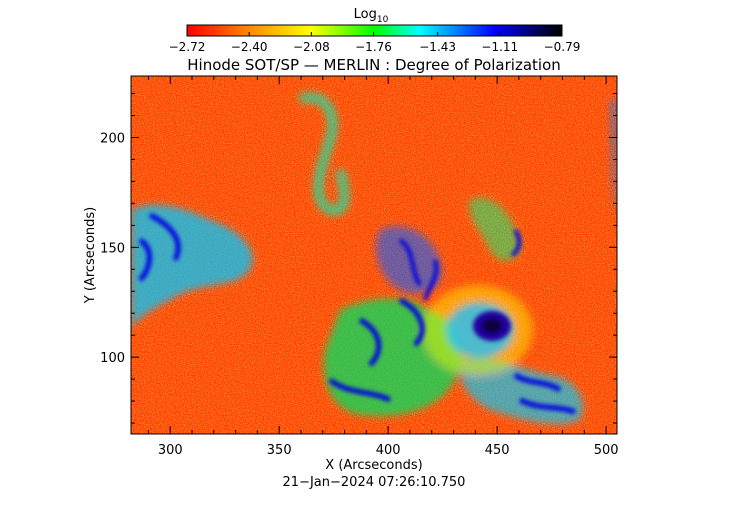 The width and height of the screenshot is (749, 512). Describe the element at coordinates (374, 482) in the screenshot. I see `timestamp: 21−Jan−2024 07:26:10.750` at that location.